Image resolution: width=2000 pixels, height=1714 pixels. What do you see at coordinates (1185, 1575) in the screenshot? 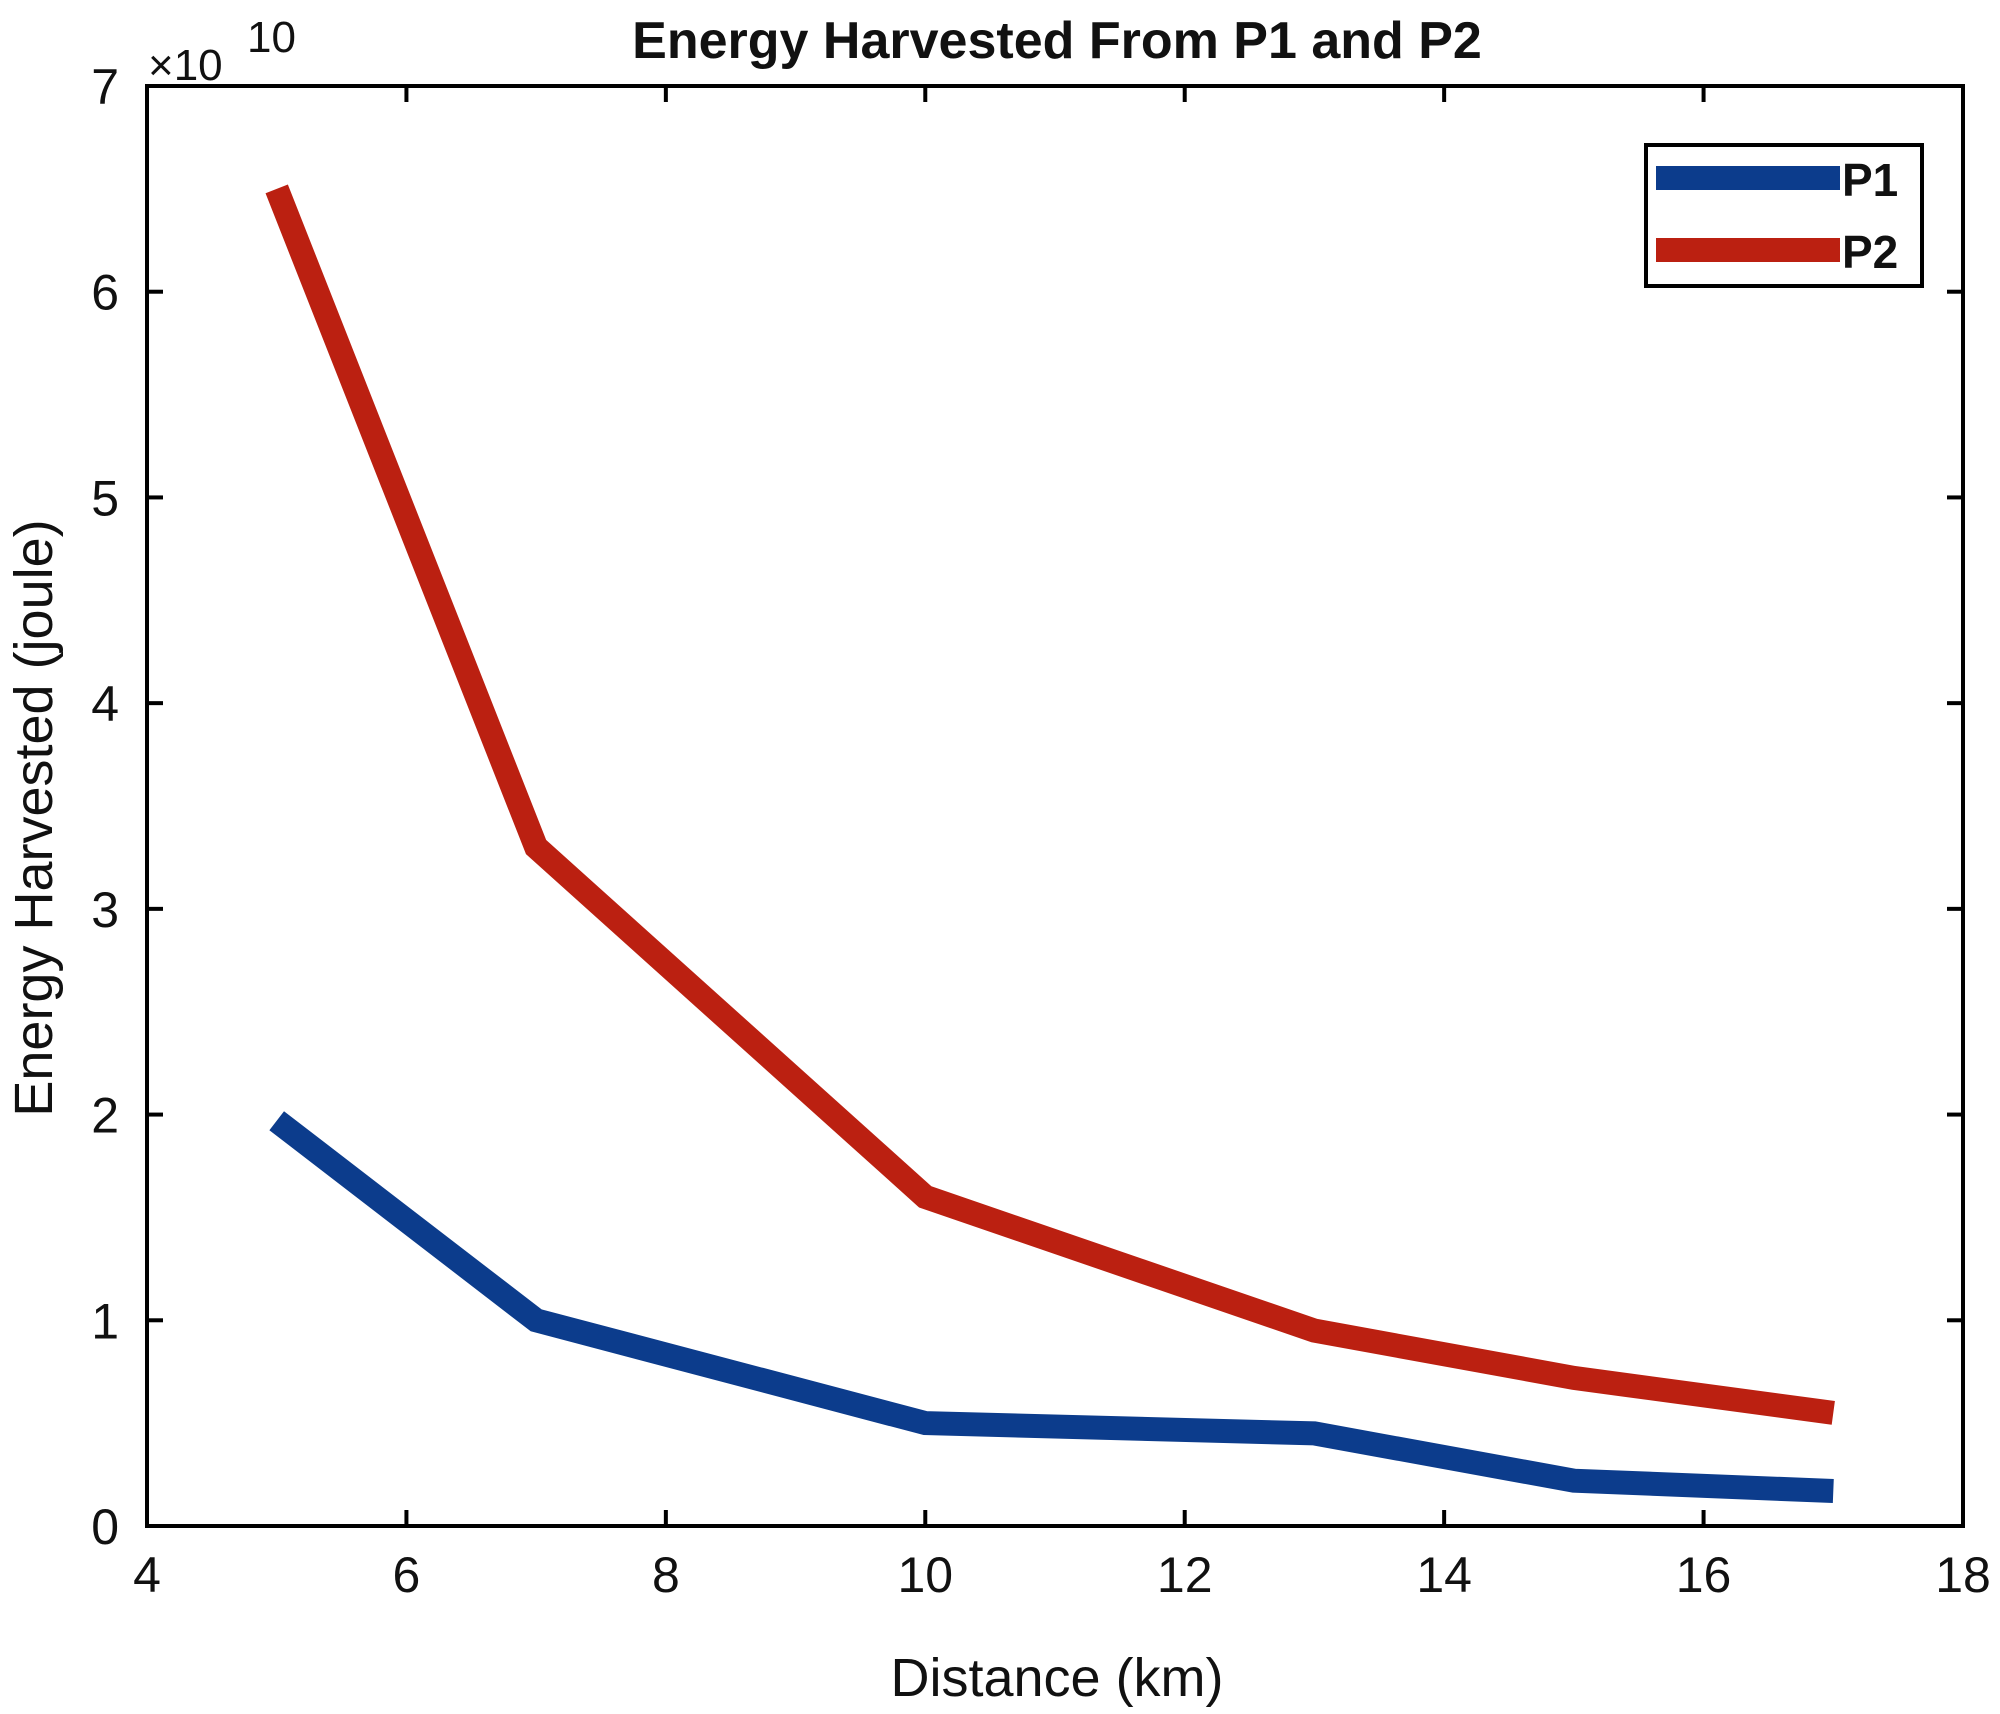
I see `x-tick-label-12: 12` at bounding box center [1185, 1575].